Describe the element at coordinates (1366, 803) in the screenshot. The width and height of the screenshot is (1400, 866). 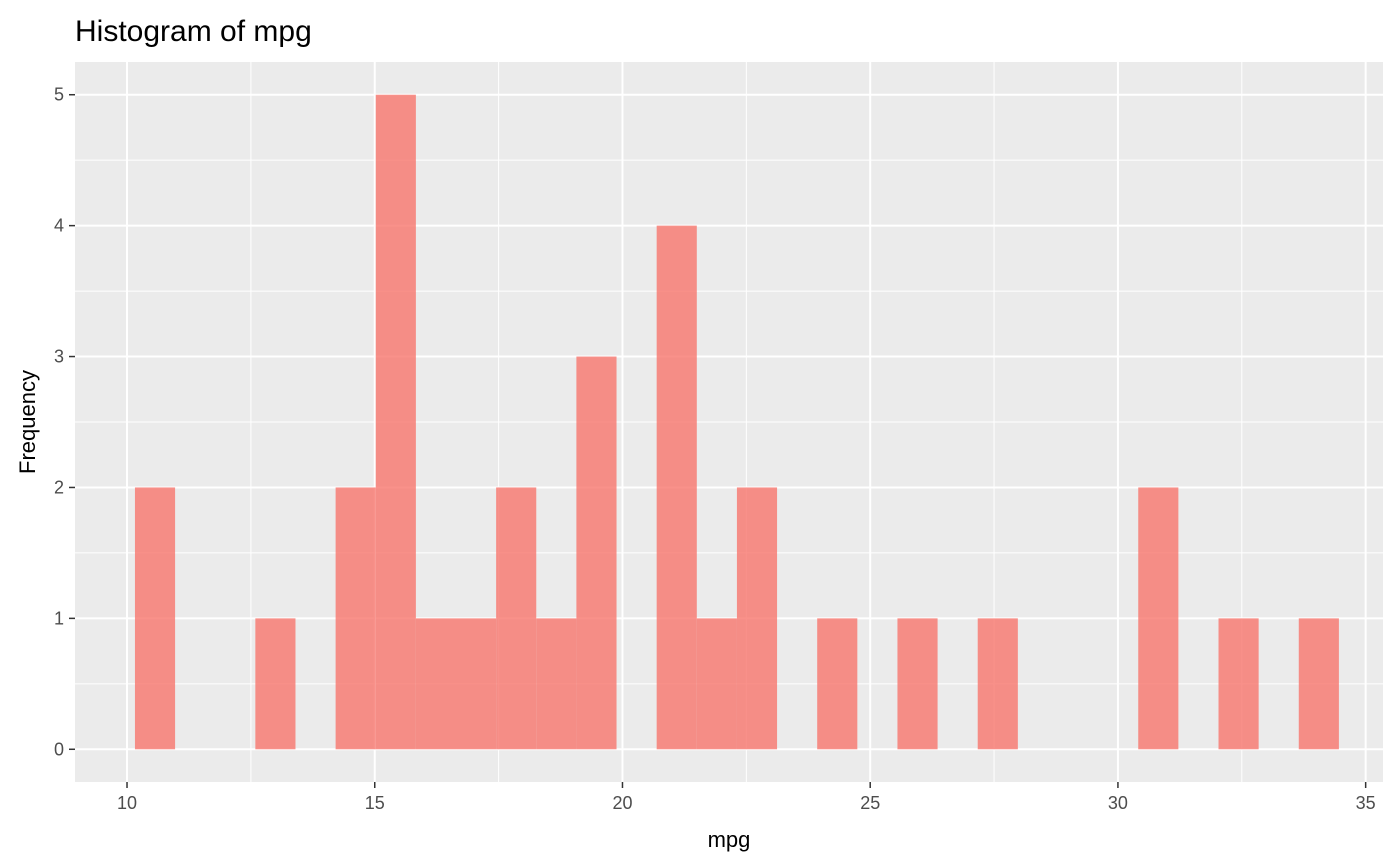
I see `x-tick-label: 35` at that location.